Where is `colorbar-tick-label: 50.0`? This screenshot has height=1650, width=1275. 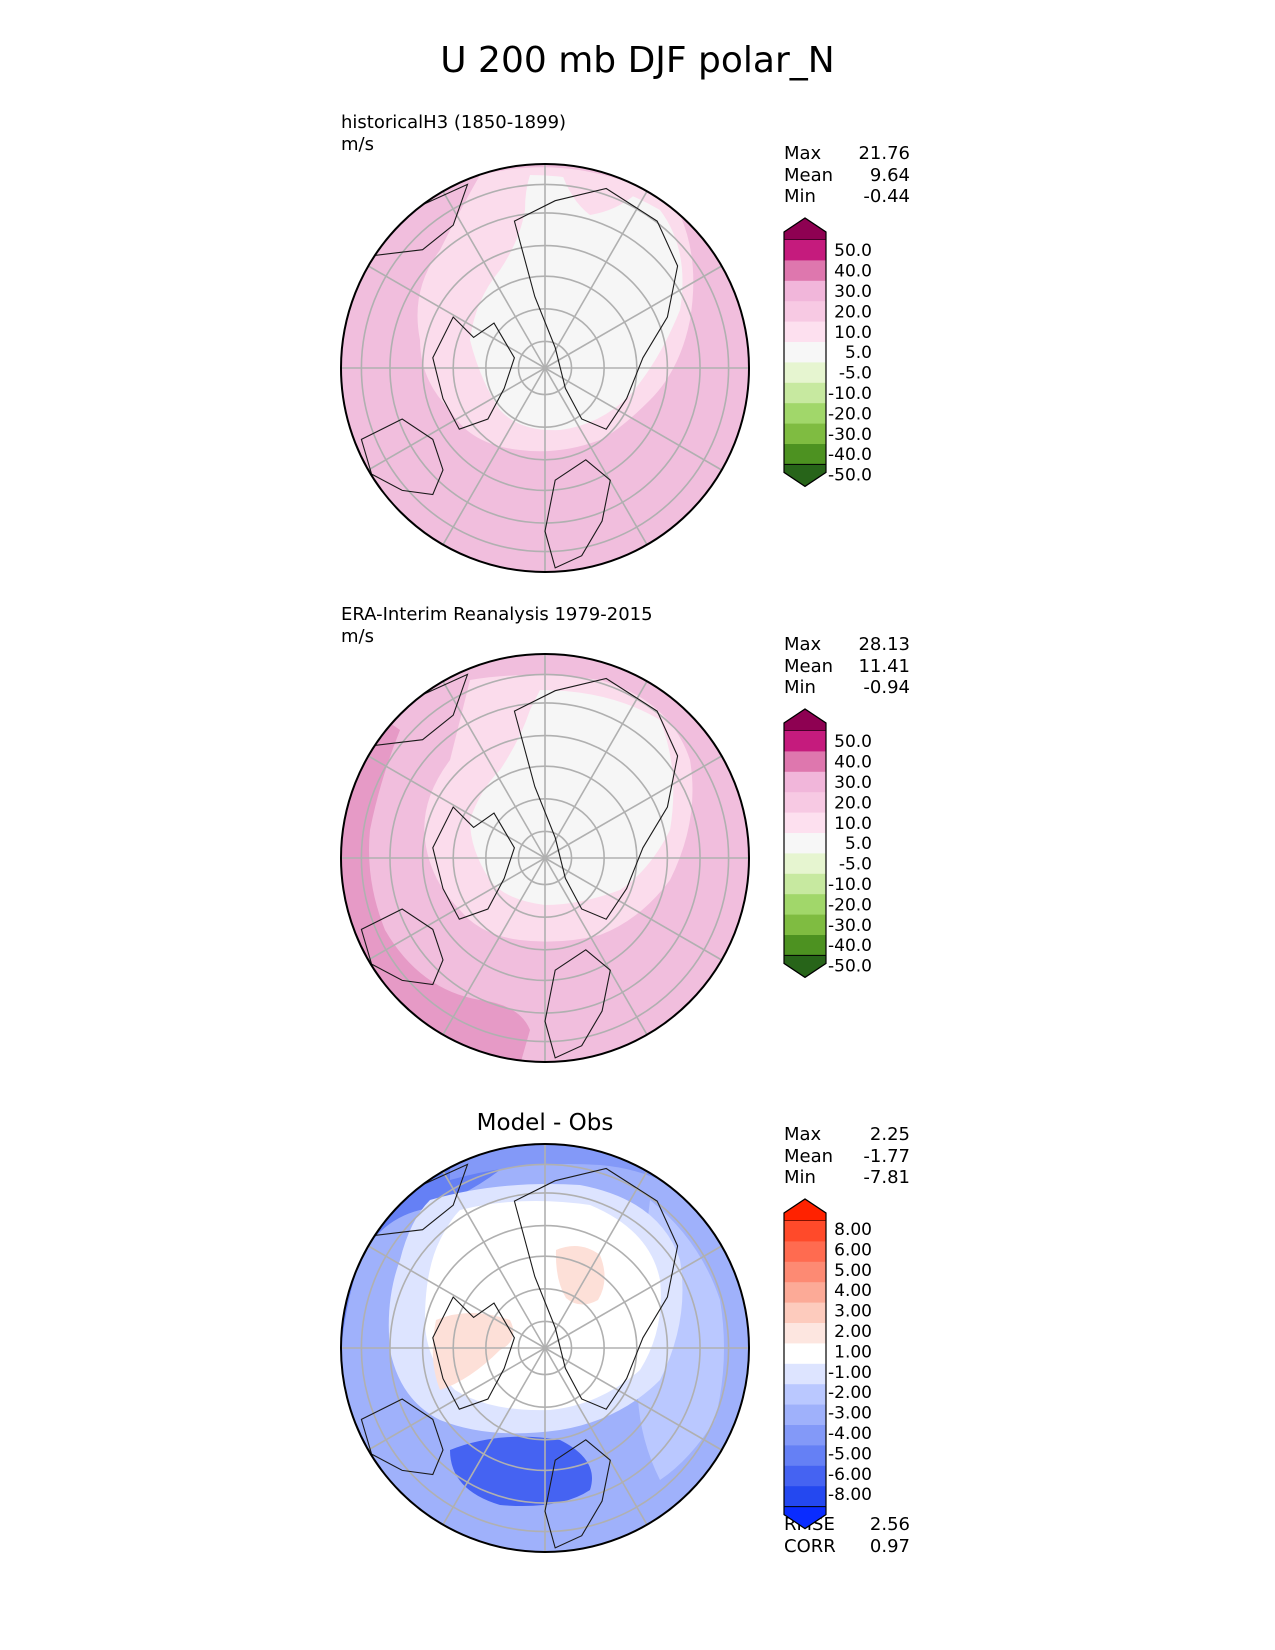 colorbar-tick-label: 50.0 is located at coordinates (853, 742).